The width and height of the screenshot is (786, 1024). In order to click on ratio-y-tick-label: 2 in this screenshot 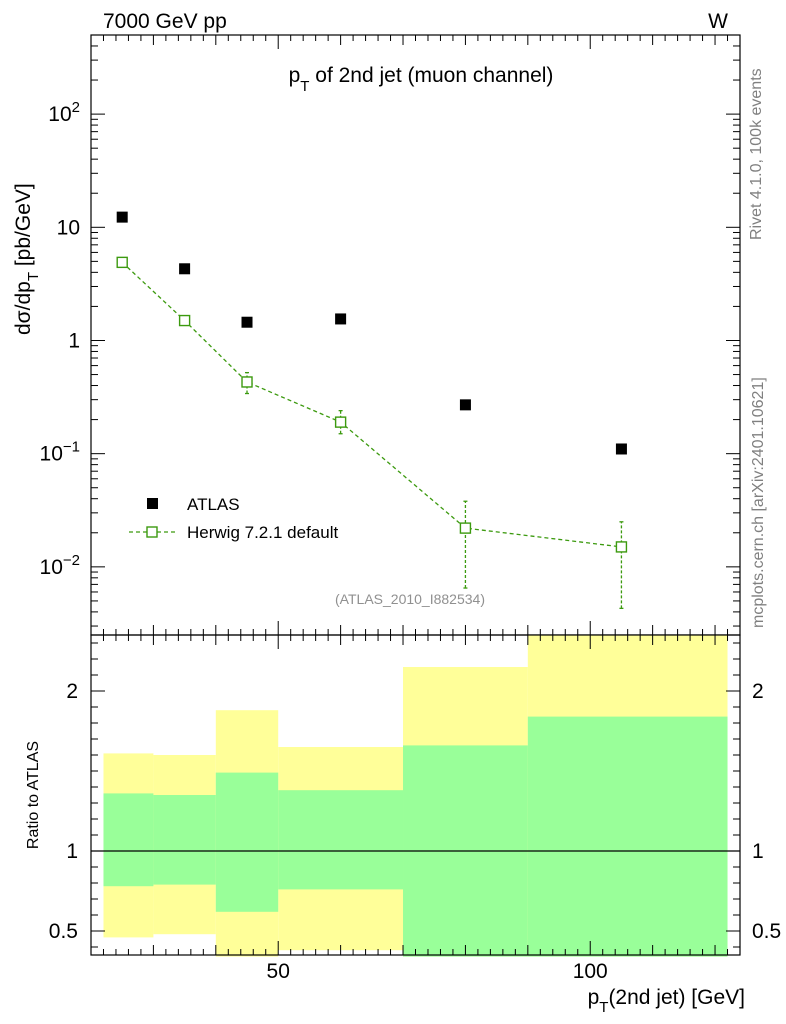, I will do `click(72, 691)`.